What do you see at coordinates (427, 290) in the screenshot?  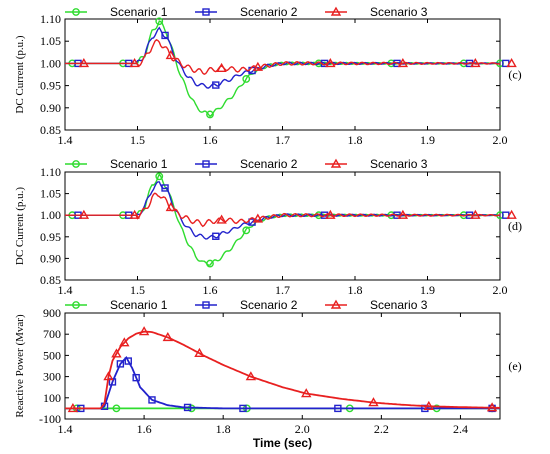 I see `x-tick-label: 1.9` at bounding box center [427, 290].